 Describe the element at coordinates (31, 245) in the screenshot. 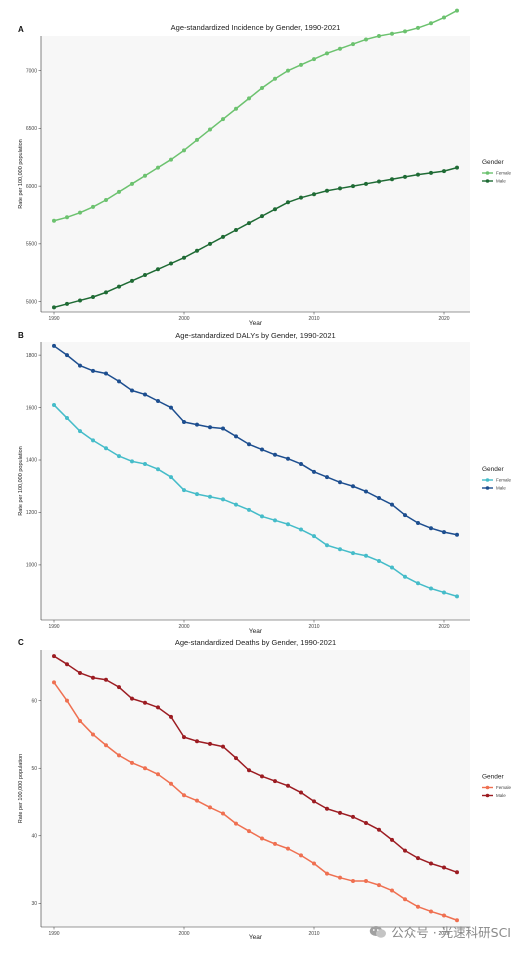

I see `y-tick-label: 5500` at that location.